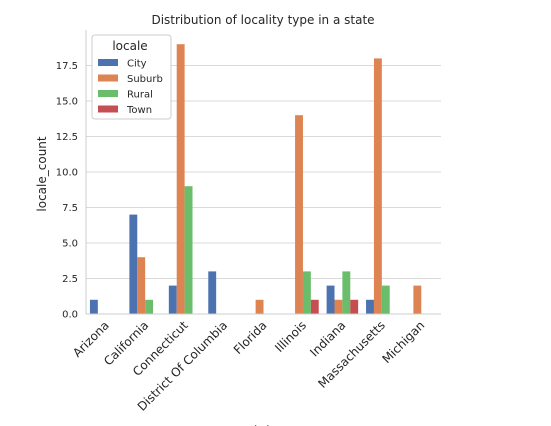  I want to click on y-tick-label: 10.0, so click(67, 173).